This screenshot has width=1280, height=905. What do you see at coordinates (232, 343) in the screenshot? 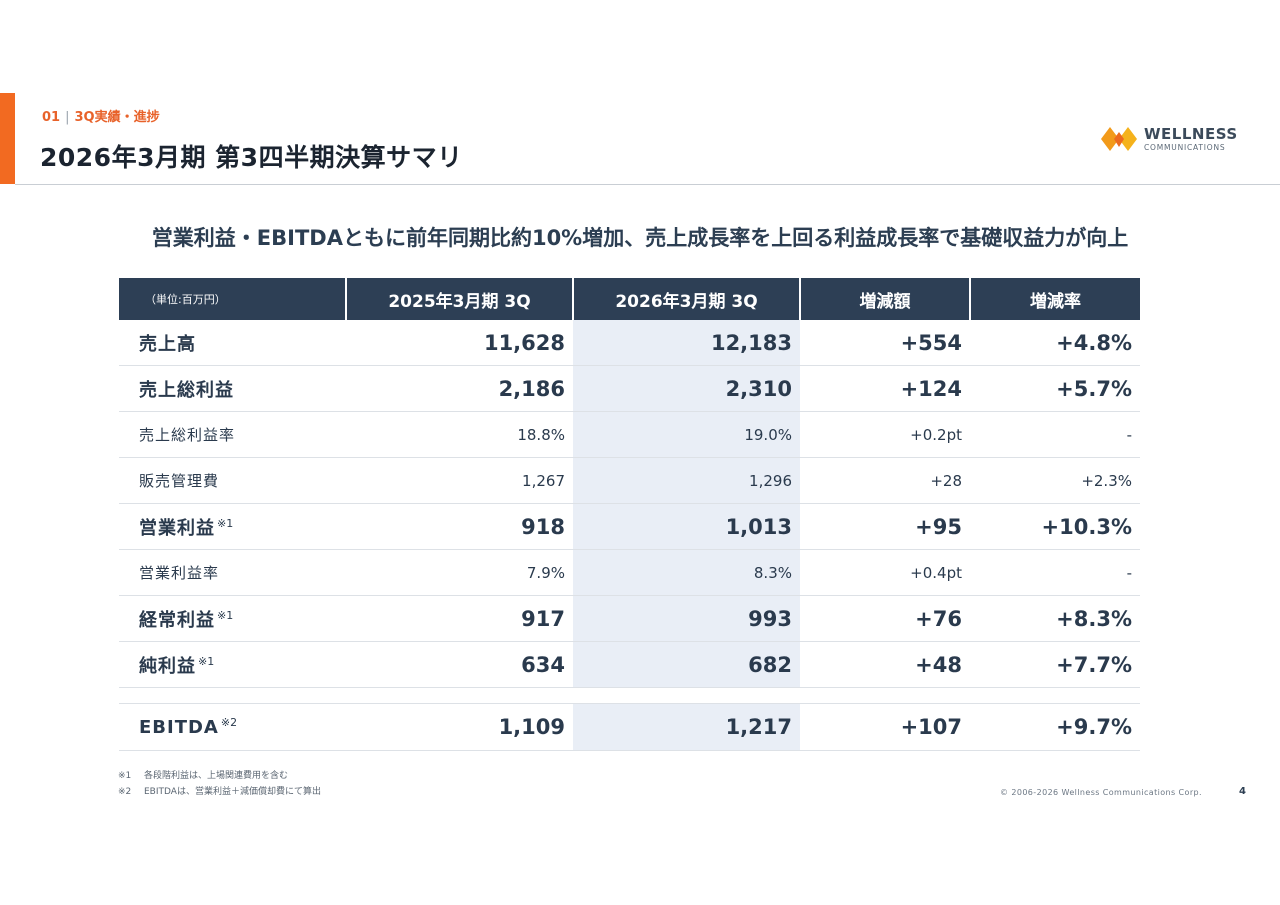
I see `row-label: 売上高` at bounding box center [232, 343].